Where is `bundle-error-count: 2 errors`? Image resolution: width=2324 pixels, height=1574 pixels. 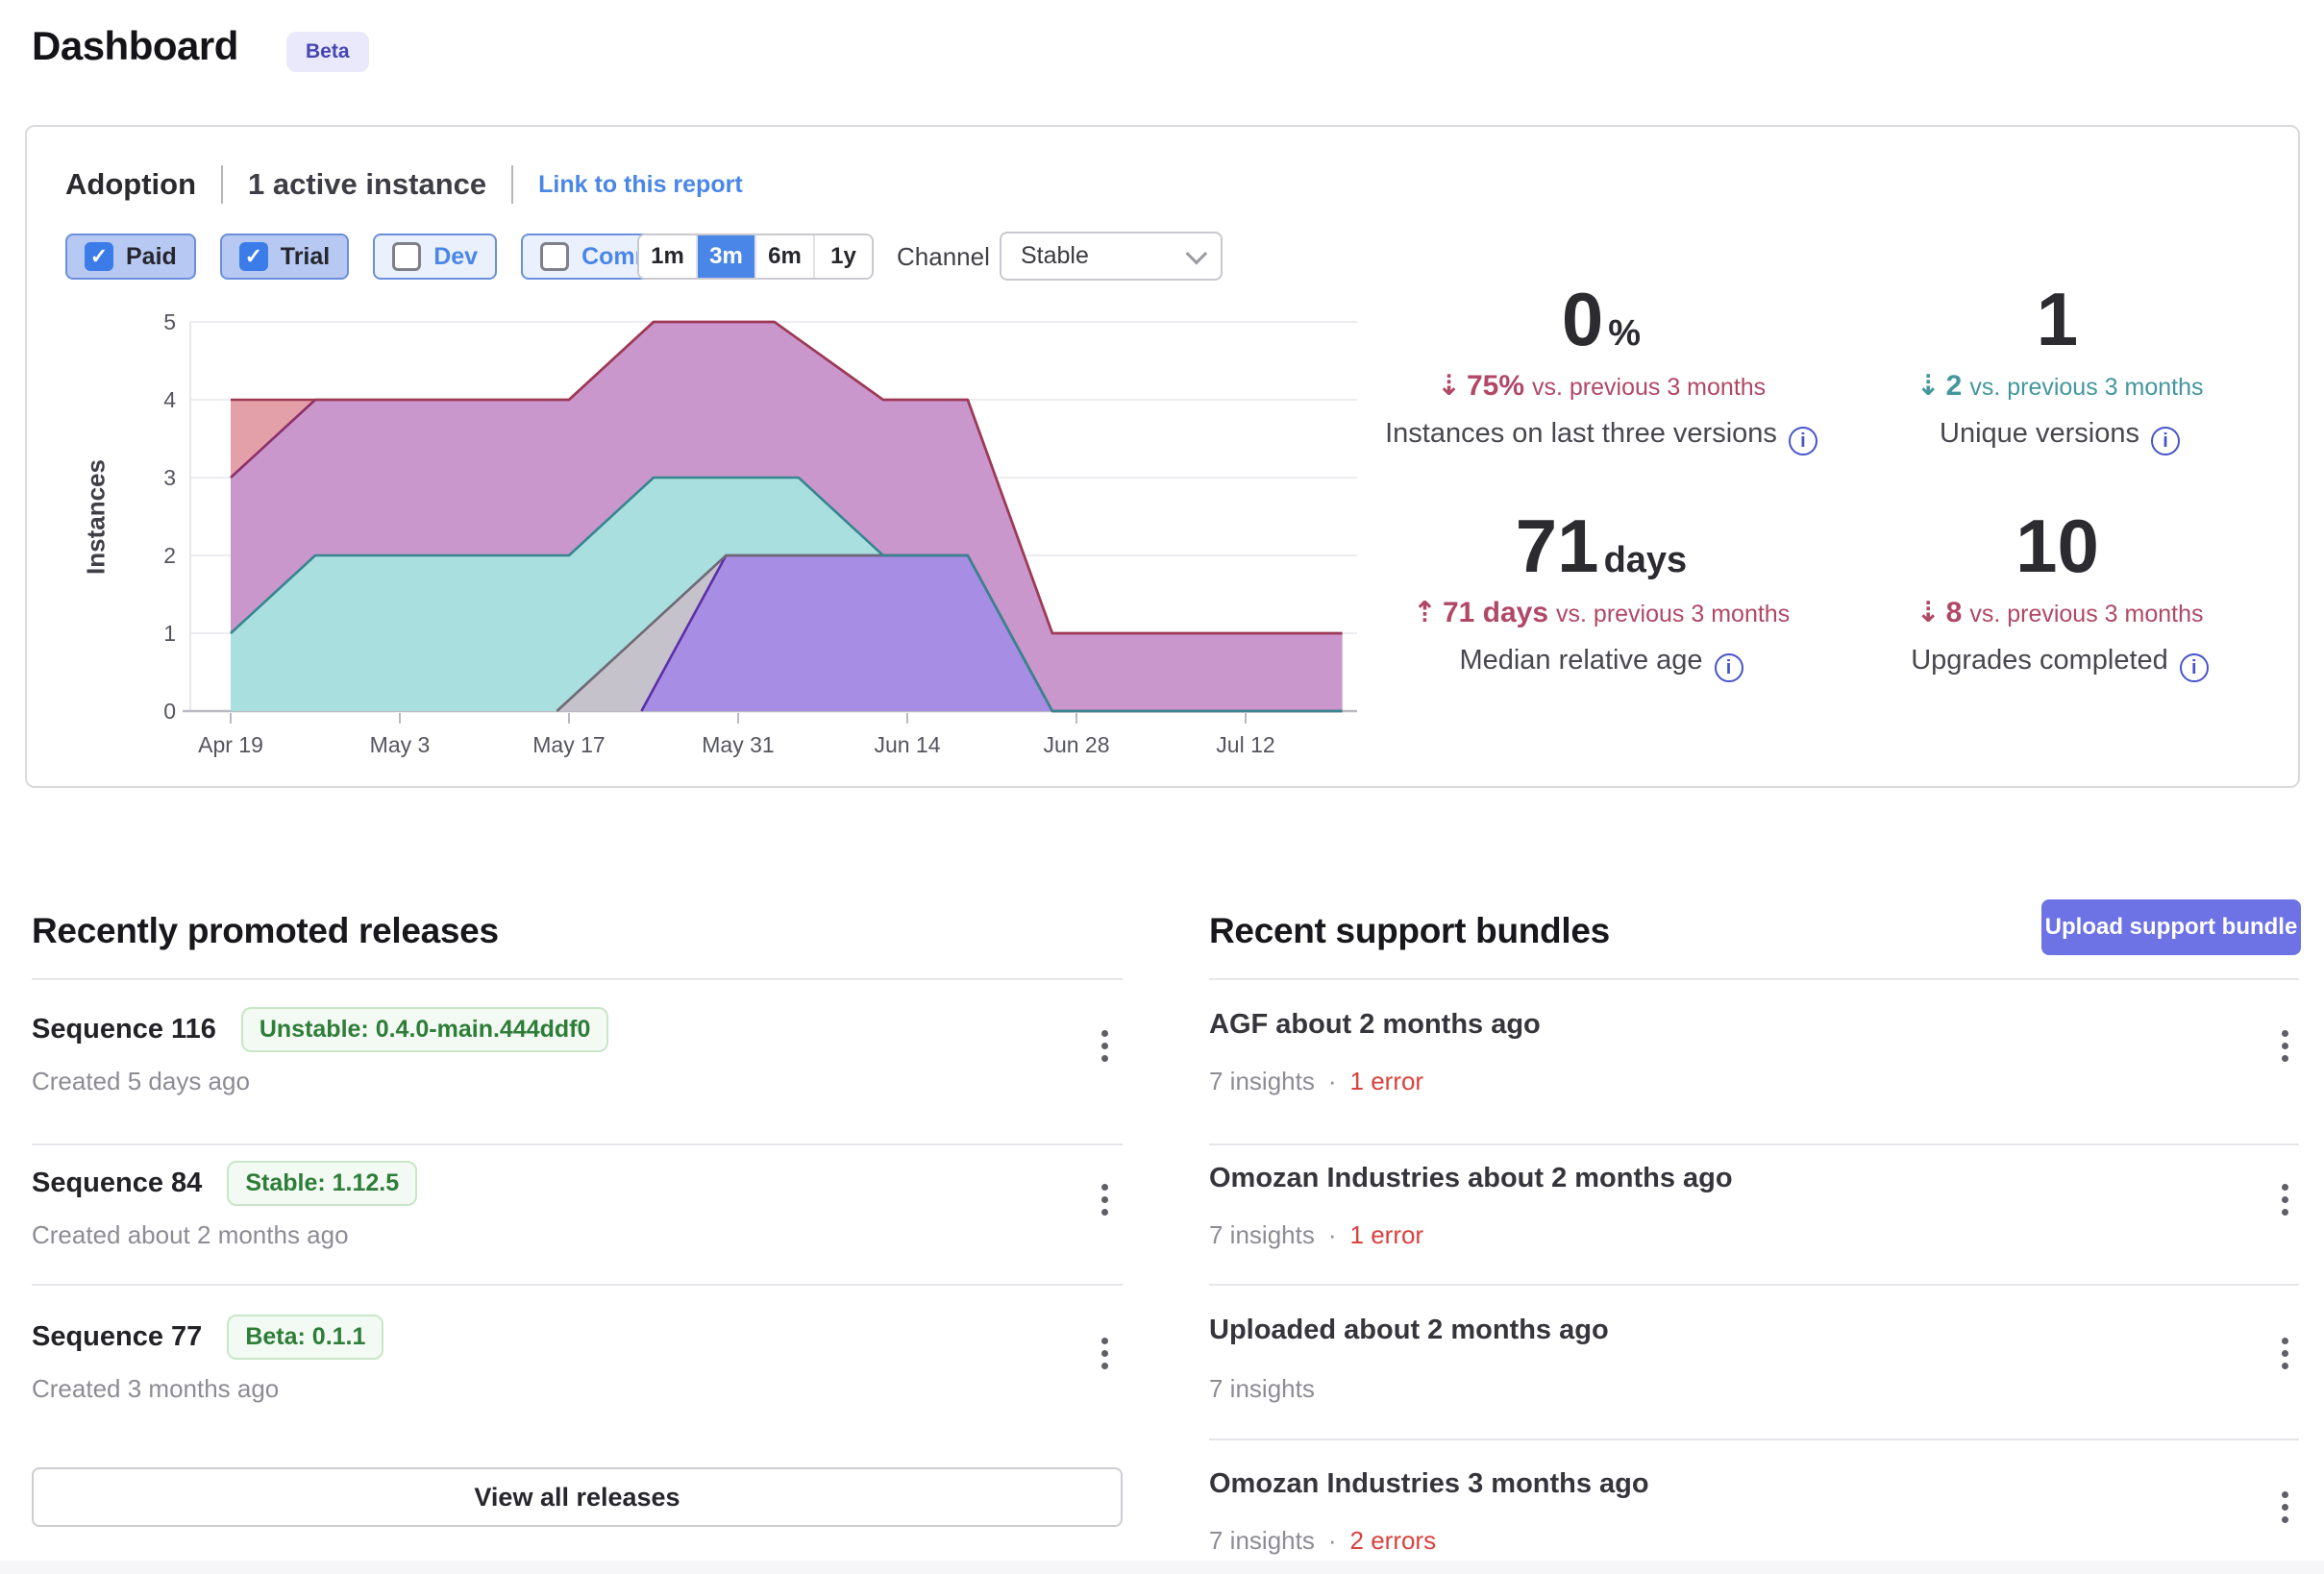 bundle-error-count: 2 errors is located at coordinates (1393, 1540).